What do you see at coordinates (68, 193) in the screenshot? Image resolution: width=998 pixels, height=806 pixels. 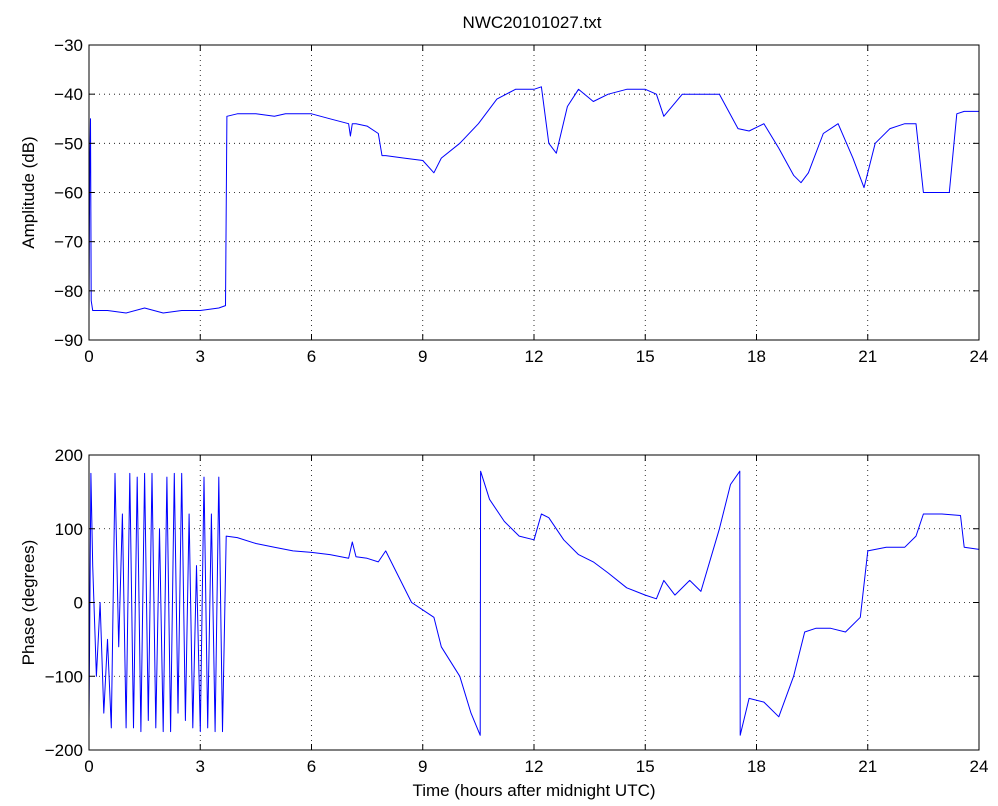 I see `amplitude-ytick-label: −60` at bounding box center [68, 193].